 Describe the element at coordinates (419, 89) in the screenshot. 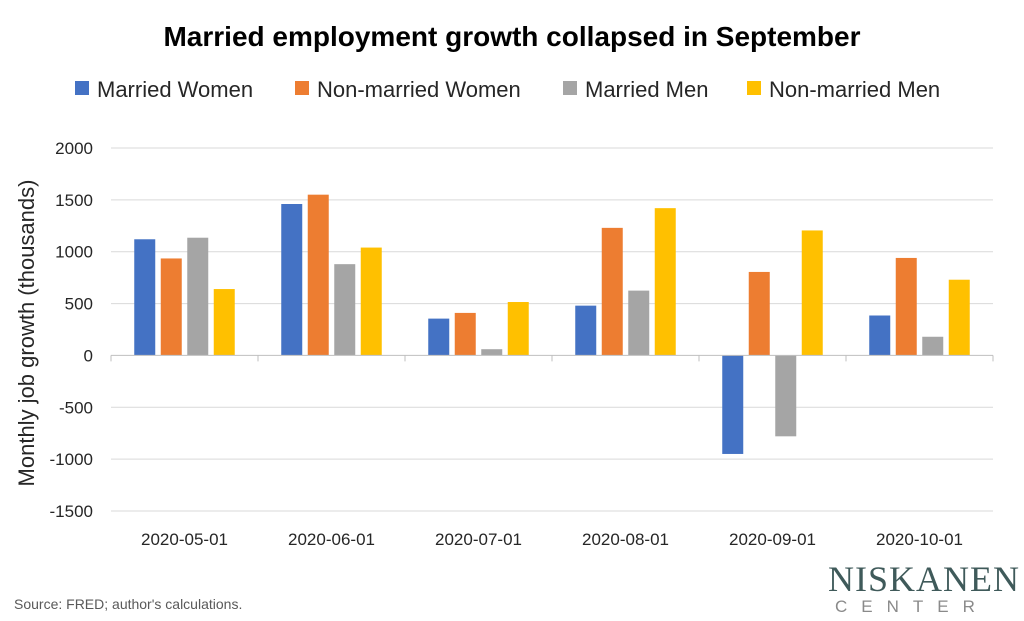

I see `legend-label: Non-married Women` at that location.